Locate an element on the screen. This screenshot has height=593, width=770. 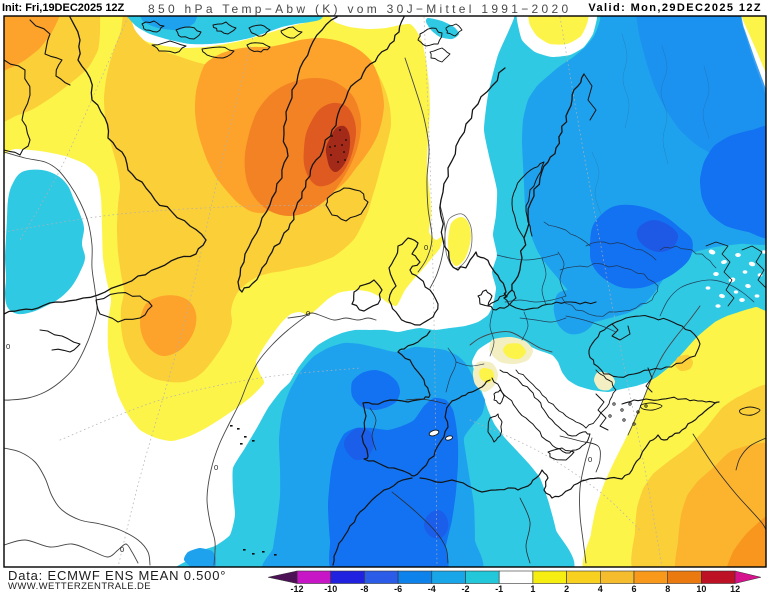
svg-text: -10 is located at coordinates (330, 588).